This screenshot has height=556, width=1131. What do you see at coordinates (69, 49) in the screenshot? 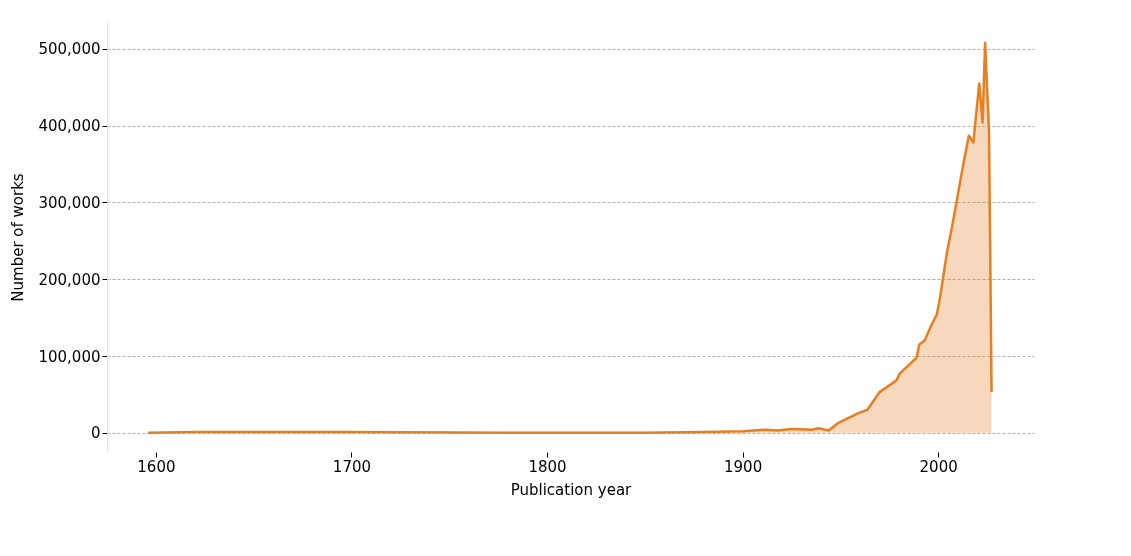
I see `y-tick-label: 500,000` at bounding box center [69, 49].